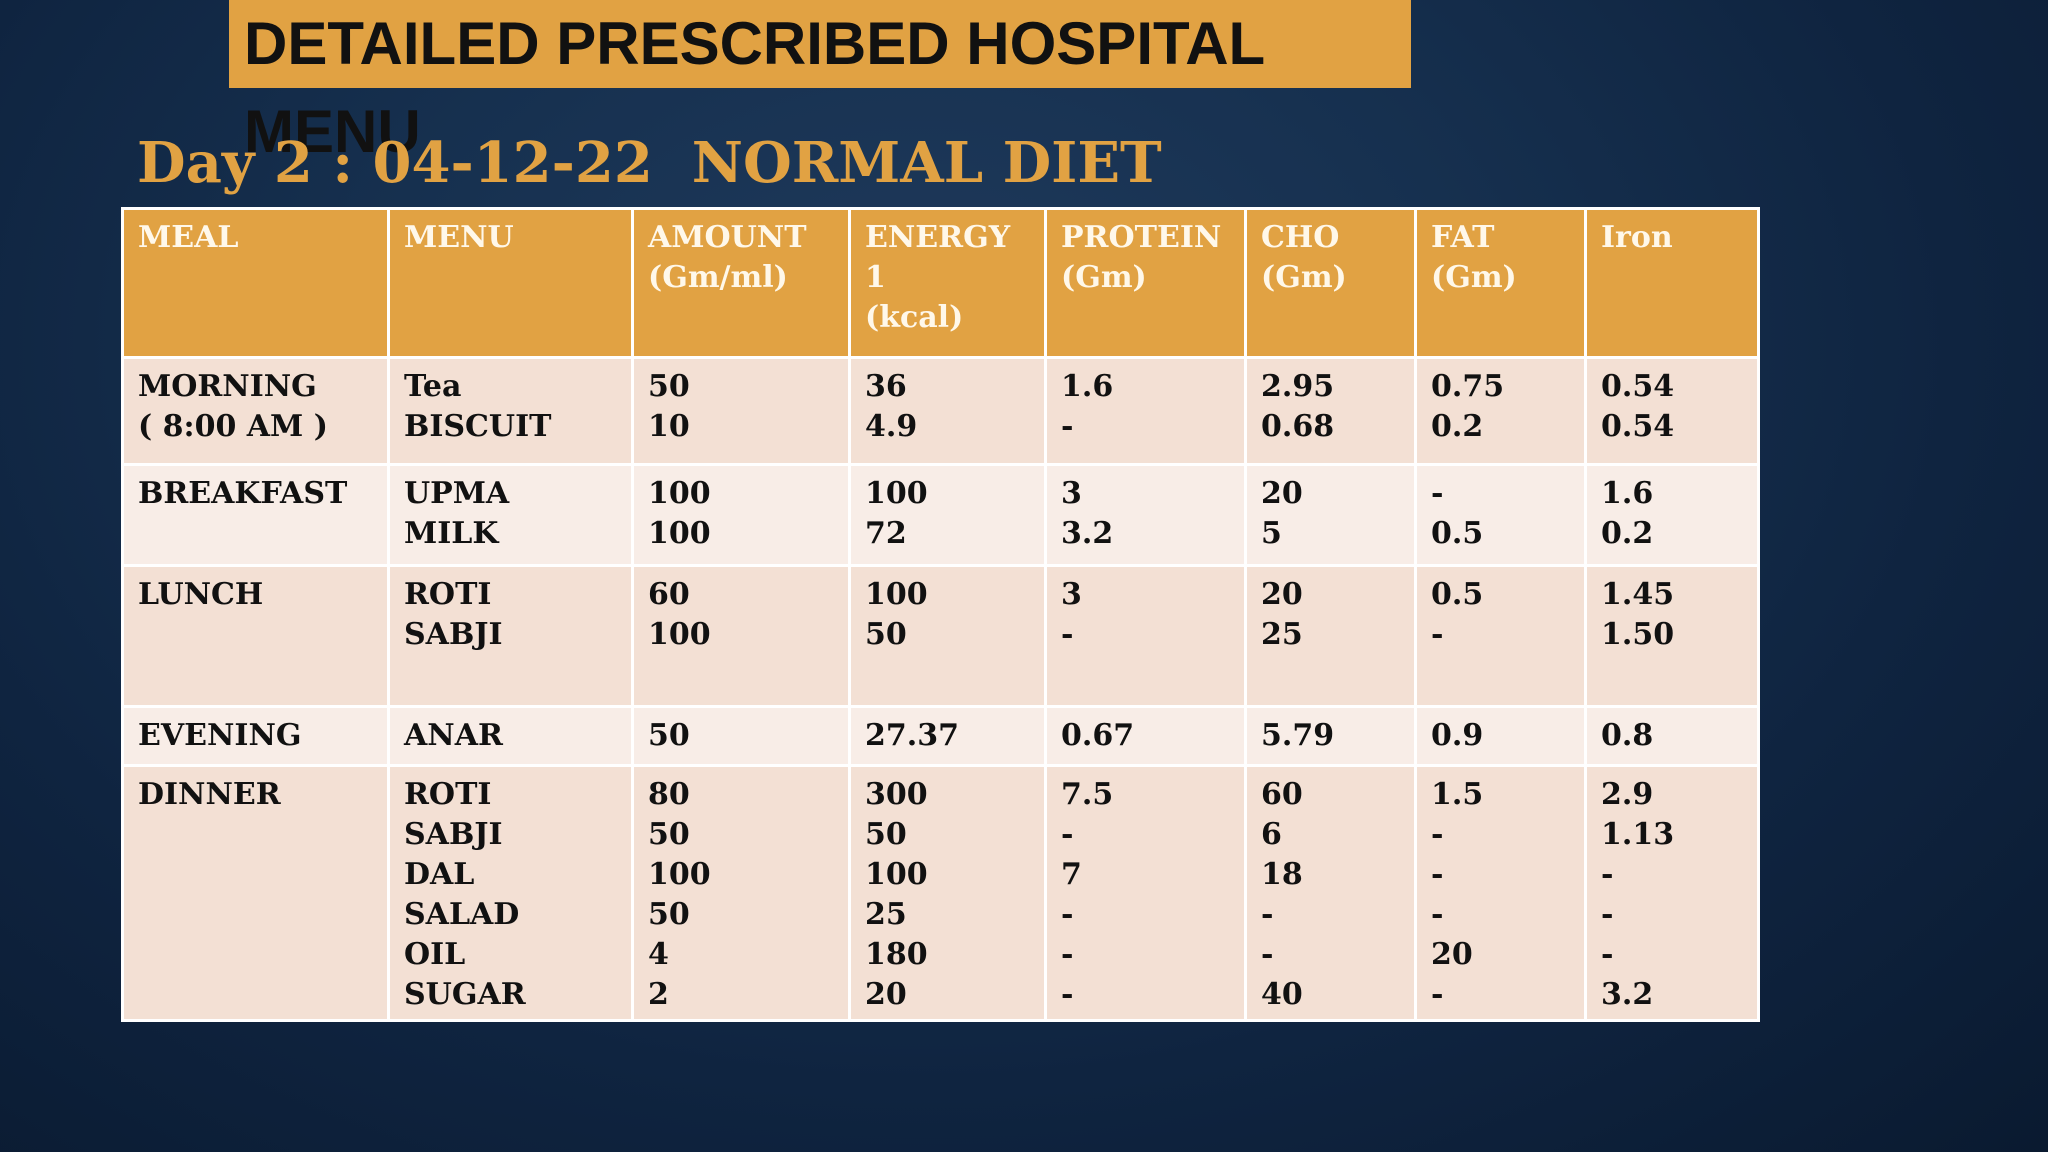  Describe the element at coordinates (1500, 515) in the screenshot. I see `cell-fat: - 0.5` at that location.